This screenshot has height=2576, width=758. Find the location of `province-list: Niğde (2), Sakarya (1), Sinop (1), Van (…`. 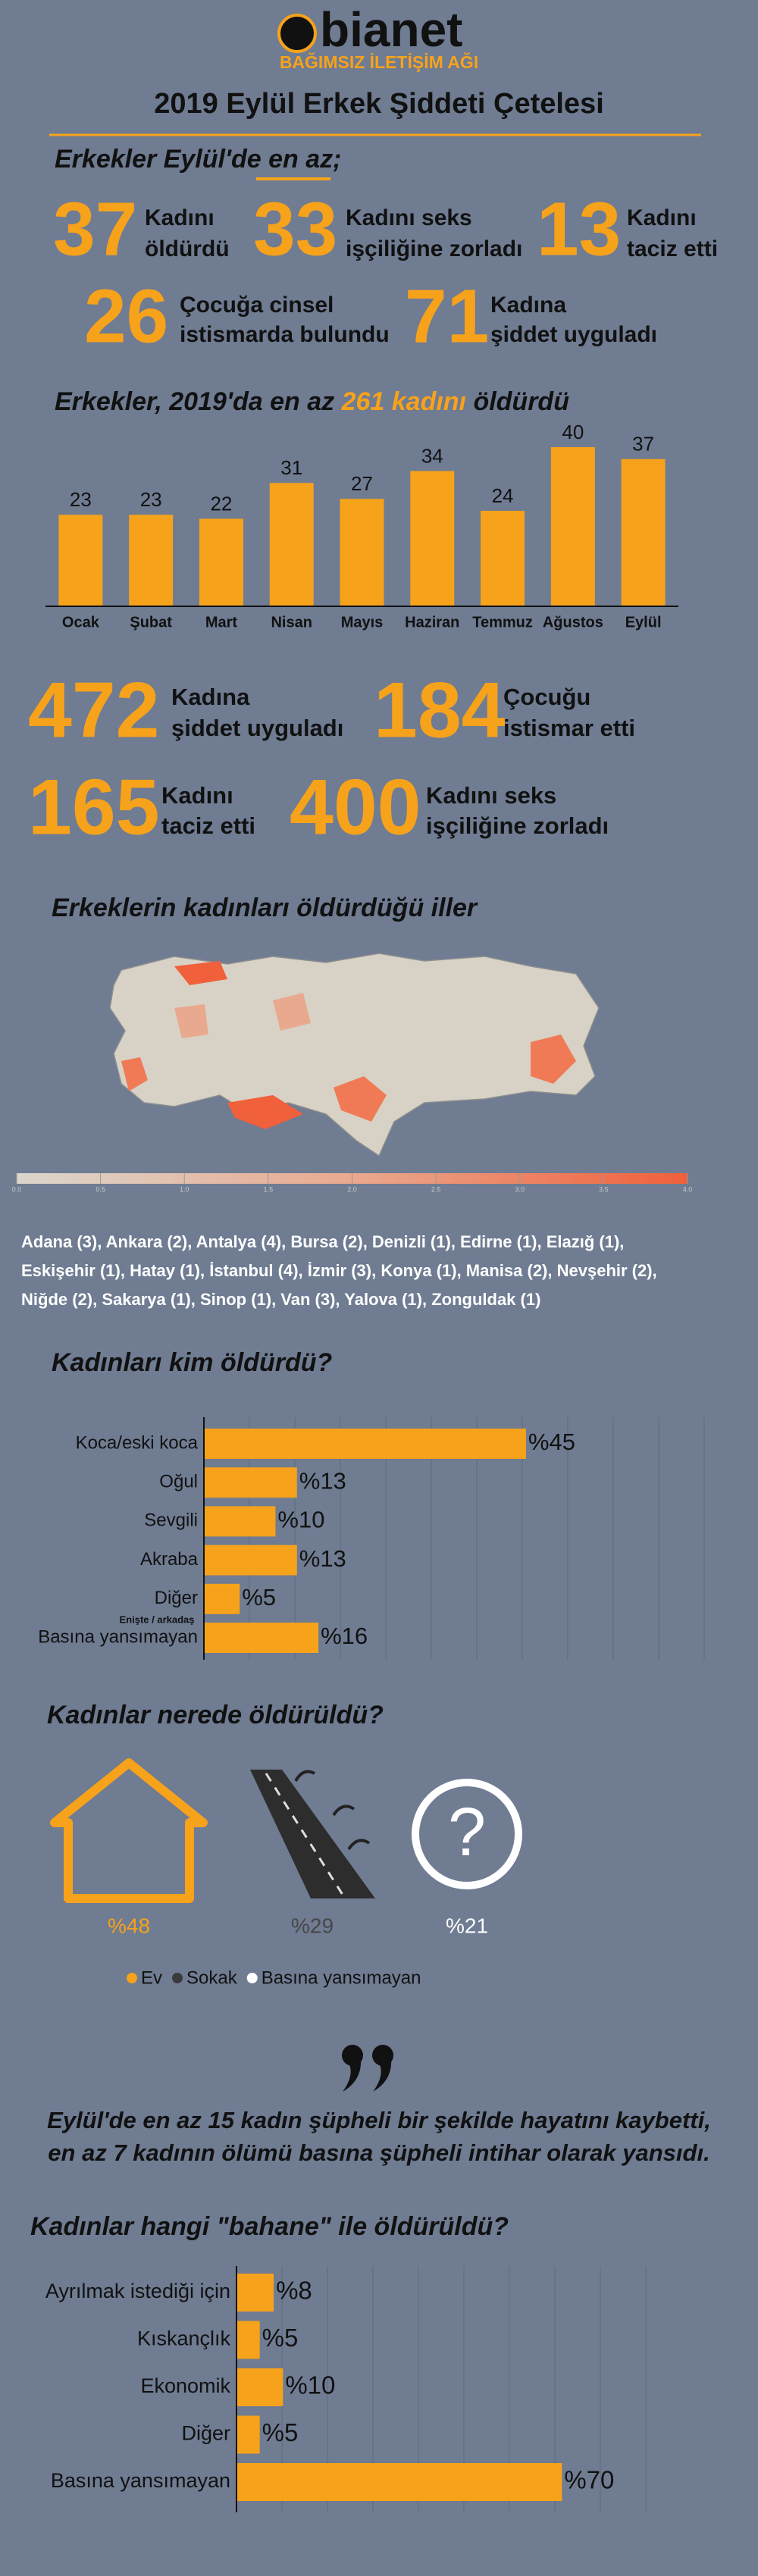

province-list: Niğde (2), Sakarya (1), Sinop (1), Van (… is located at coordinates (280, 1300).